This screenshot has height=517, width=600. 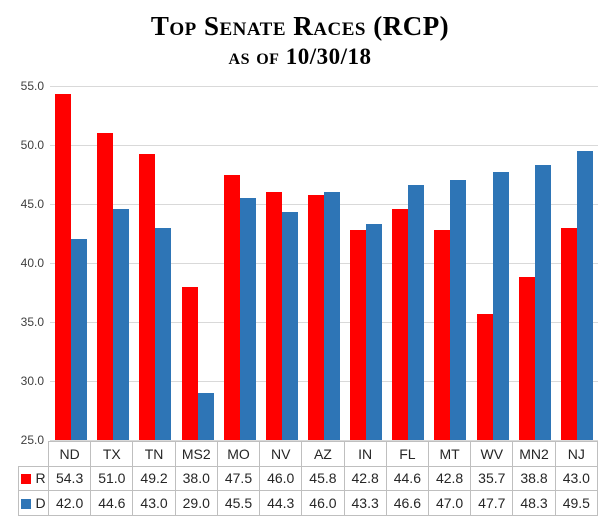 What do you see at coordinates (534, 454) in the screenshot?
I see `category-label-mn2: MN2` at bounding box center [534, 454].